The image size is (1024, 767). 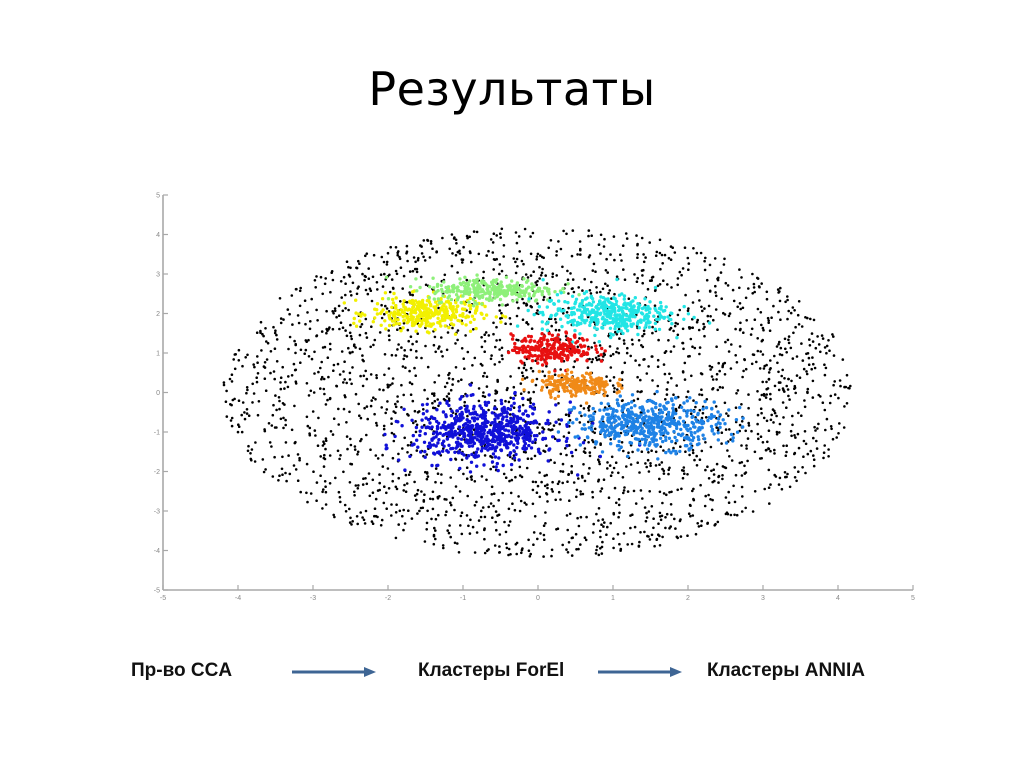 I want to click on flow-step-annia: Кластеры ANNIA, so click(x=786, y=670).